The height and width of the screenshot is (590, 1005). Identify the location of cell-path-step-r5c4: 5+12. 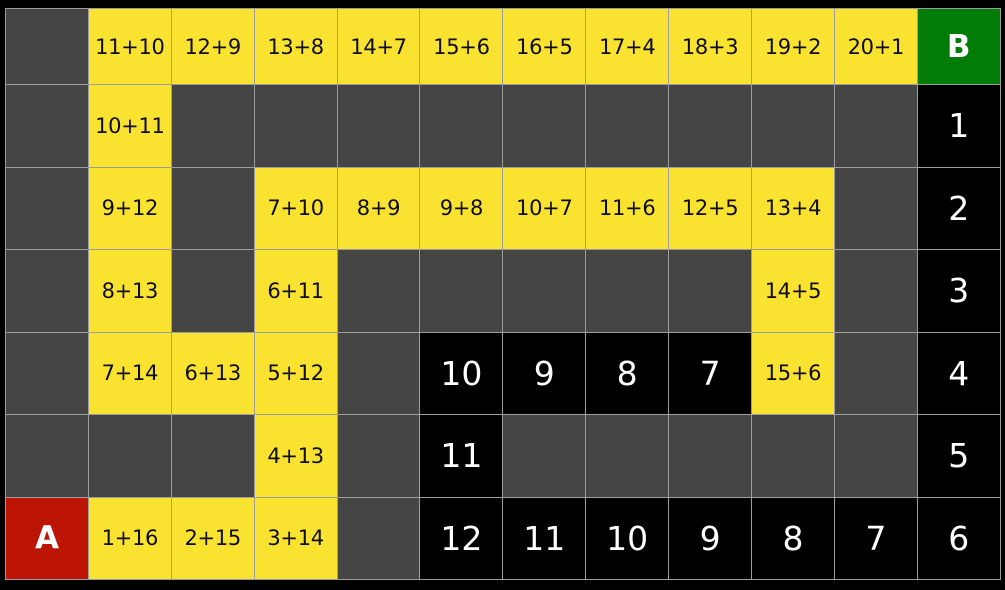
(295, 373).